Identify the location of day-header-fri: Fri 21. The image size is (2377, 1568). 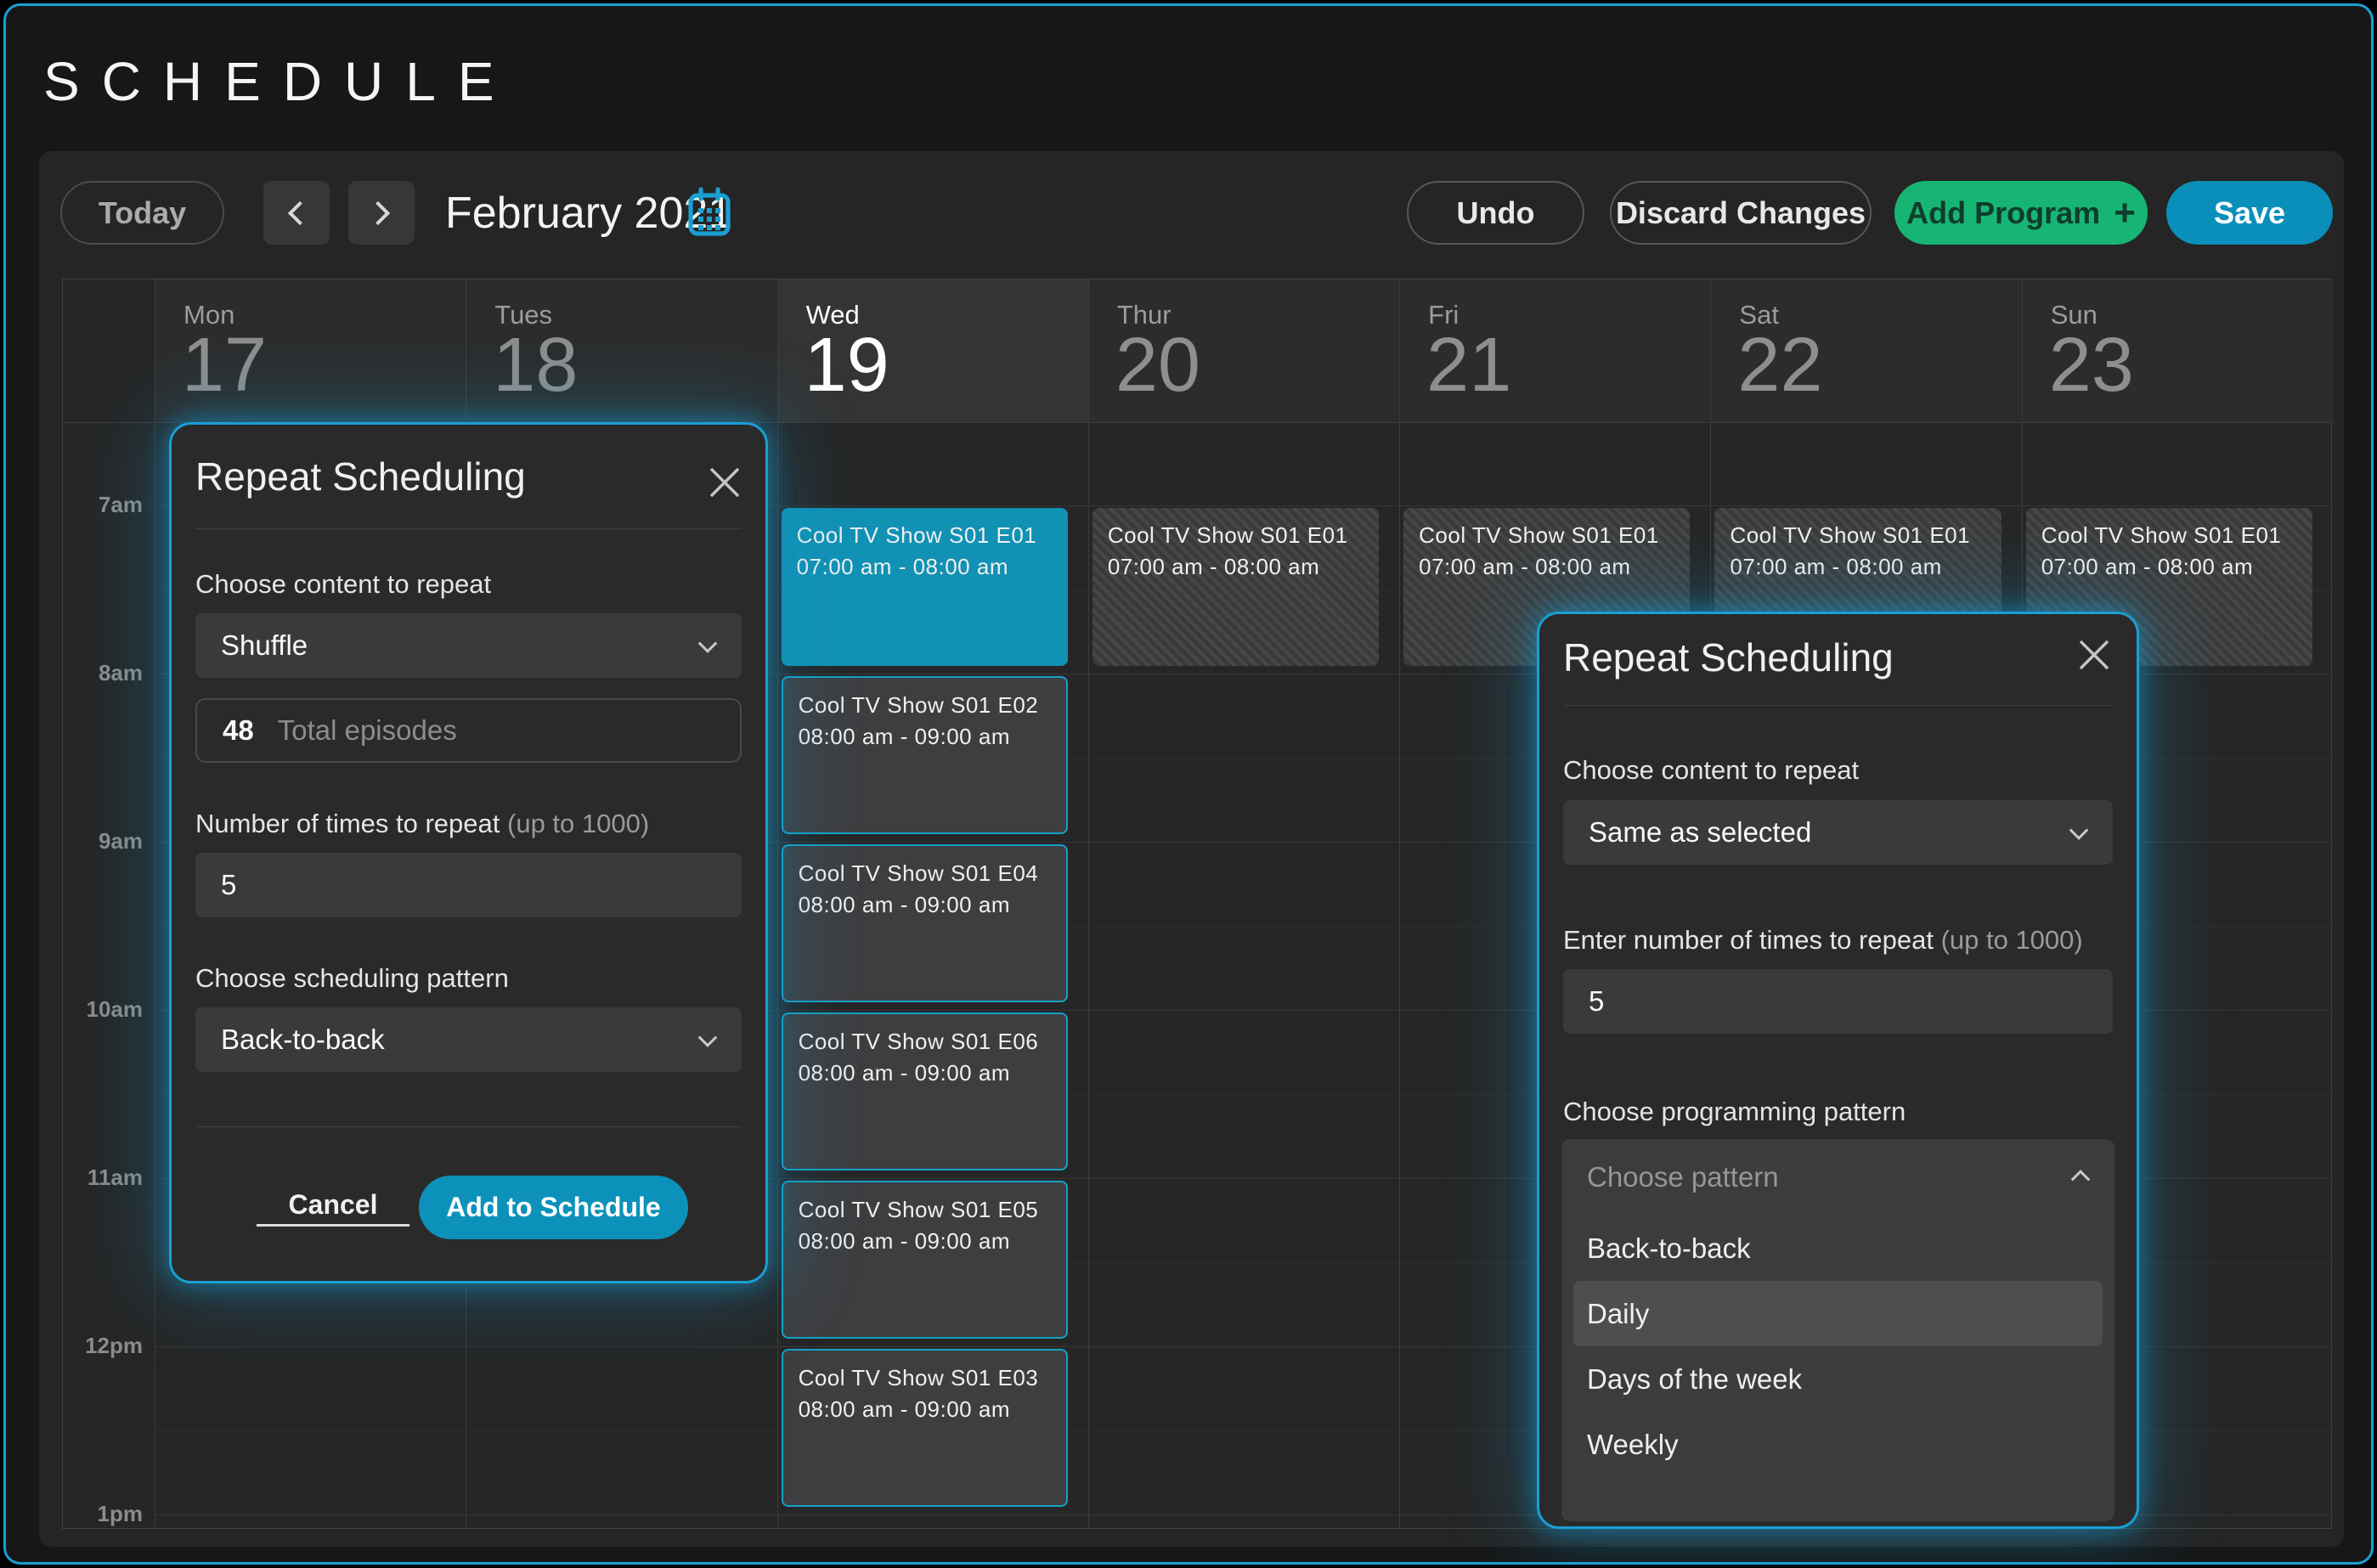
(1555, 350).